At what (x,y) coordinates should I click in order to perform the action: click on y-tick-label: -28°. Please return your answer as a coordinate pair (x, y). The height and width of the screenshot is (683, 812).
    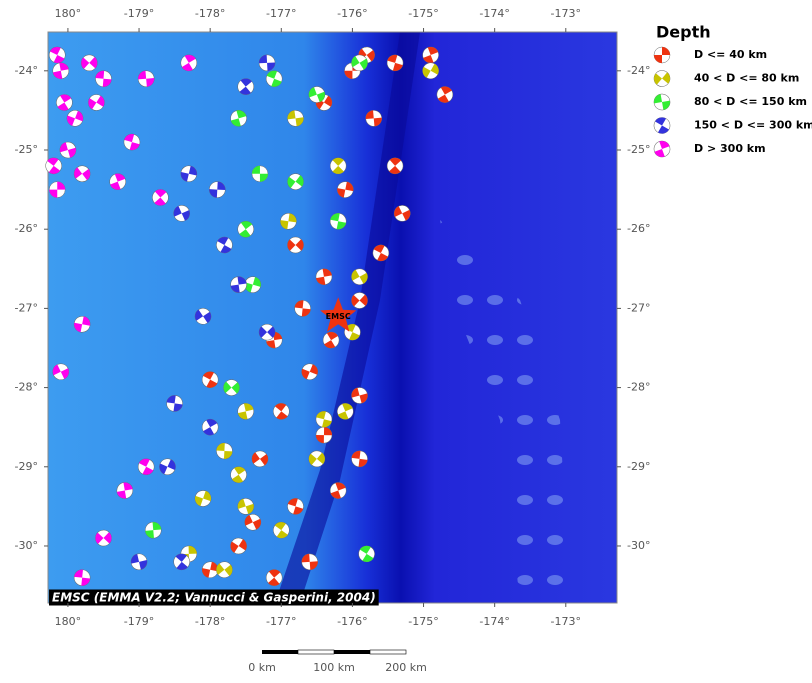
    Looking at the image, I should click on (638, 387).